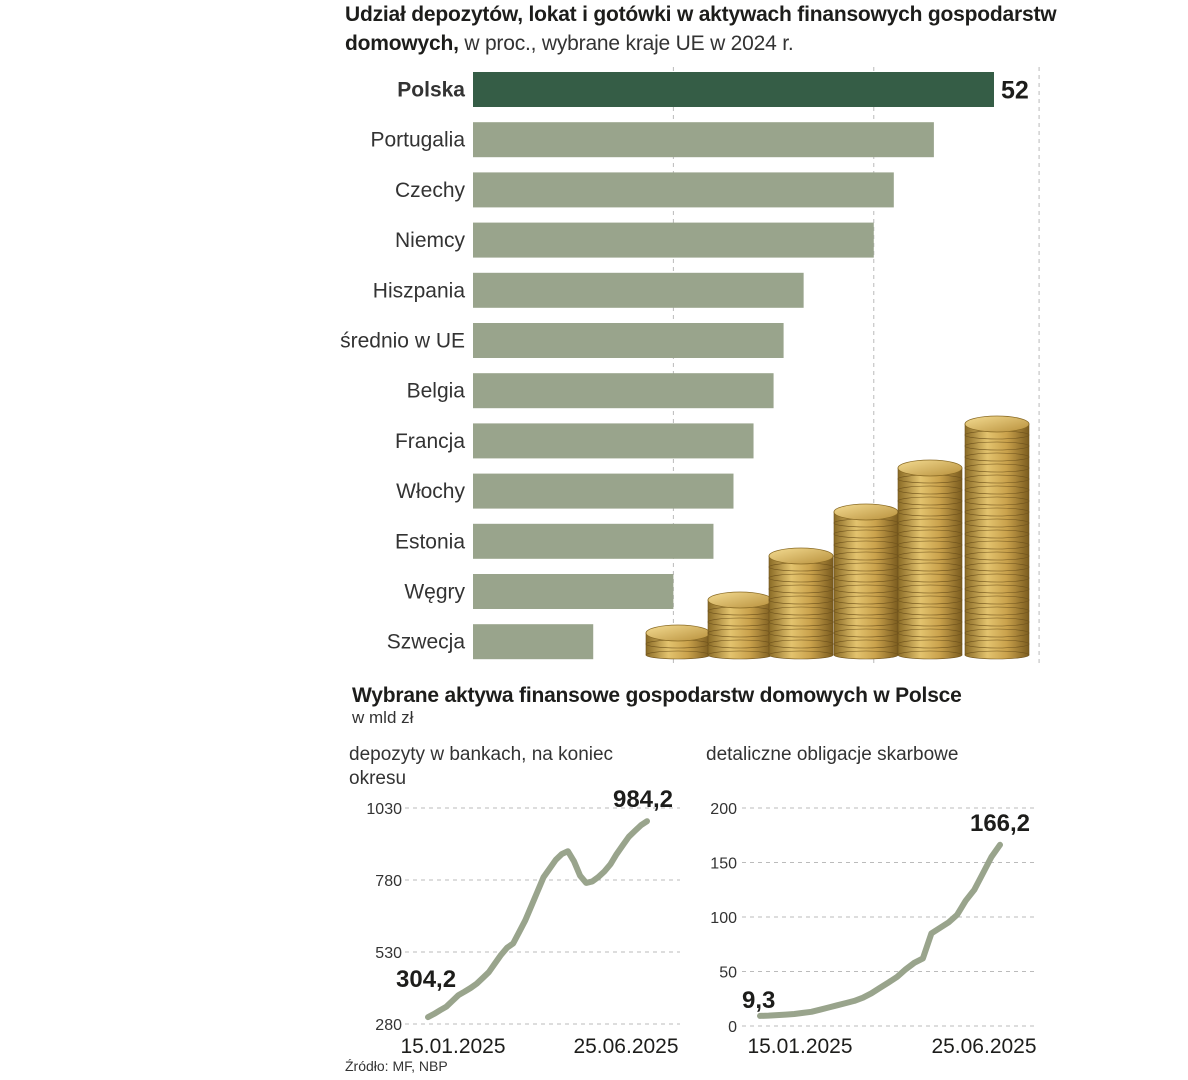 This screenshot has width=1188, height=1080. What do you see at coordinates (1000, 823) in the screenshot?
I see `end-value-label: 166,2` at bounding box center [1000, 823].